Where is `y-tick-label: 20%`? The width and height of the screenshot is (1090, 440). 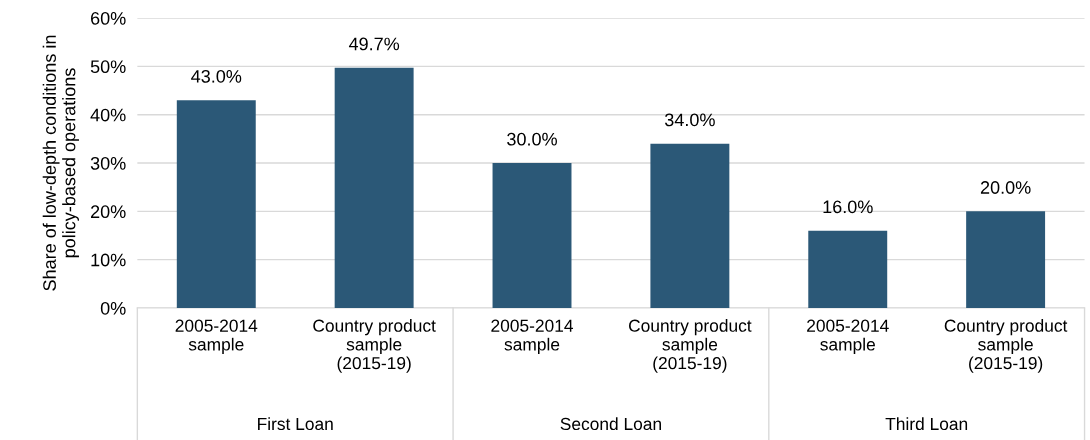 y-tick-label: 20% is located at coordinates (108, 212).